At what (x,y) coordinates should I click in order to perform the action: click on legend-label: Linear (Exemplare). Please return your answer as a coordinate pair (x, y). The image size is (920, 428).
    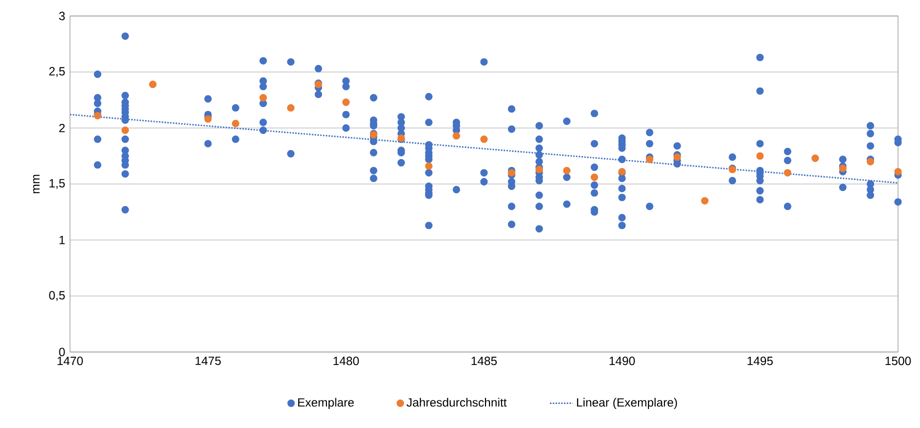
    Looking at the image, I should click on (627, 404).